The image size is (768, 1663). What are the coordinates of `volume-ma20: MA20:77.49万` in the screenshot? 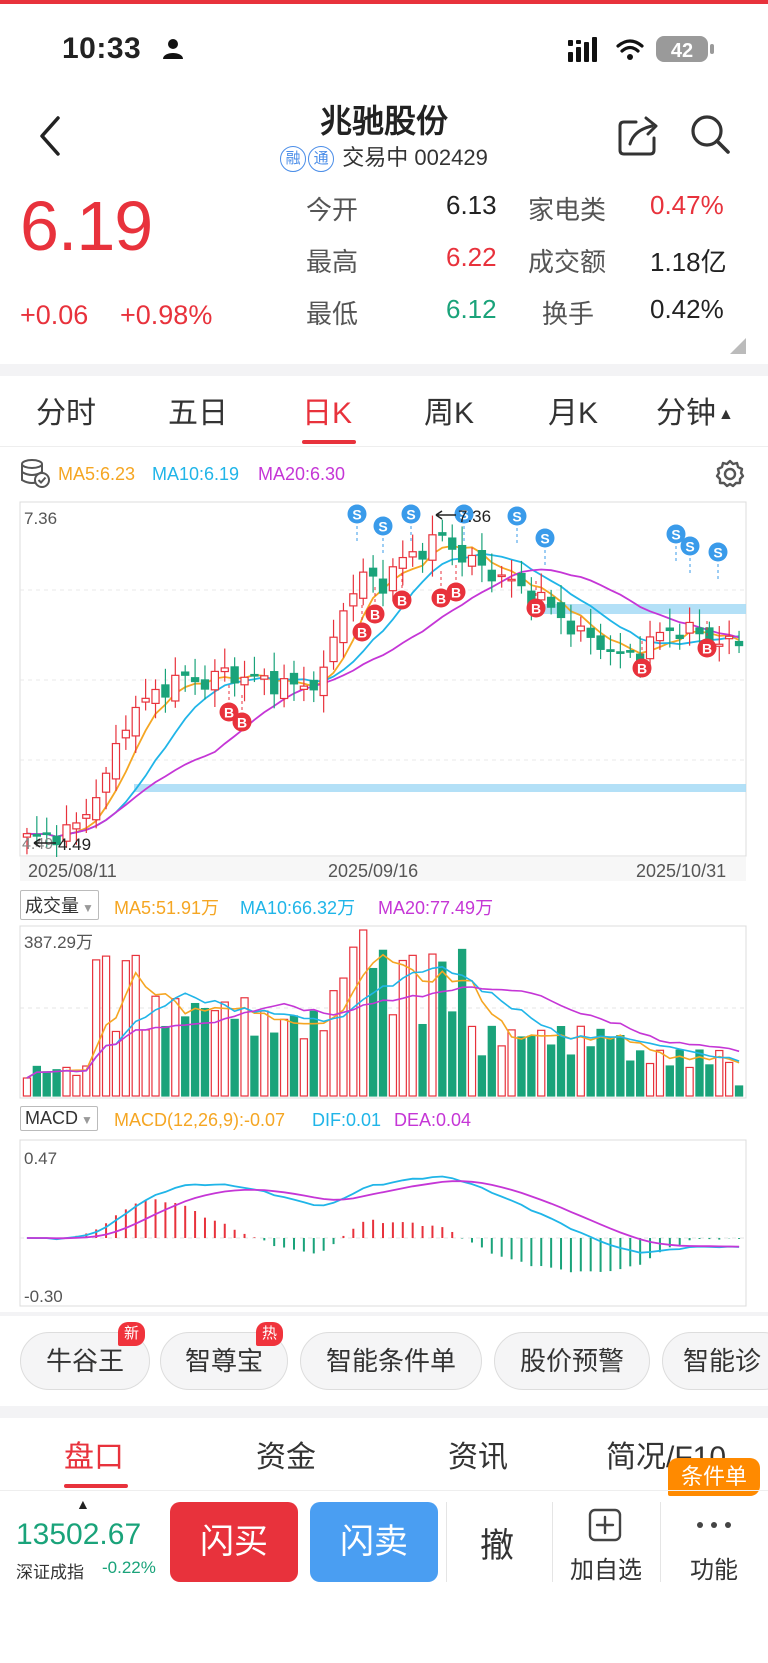 It's located at (436, 908).